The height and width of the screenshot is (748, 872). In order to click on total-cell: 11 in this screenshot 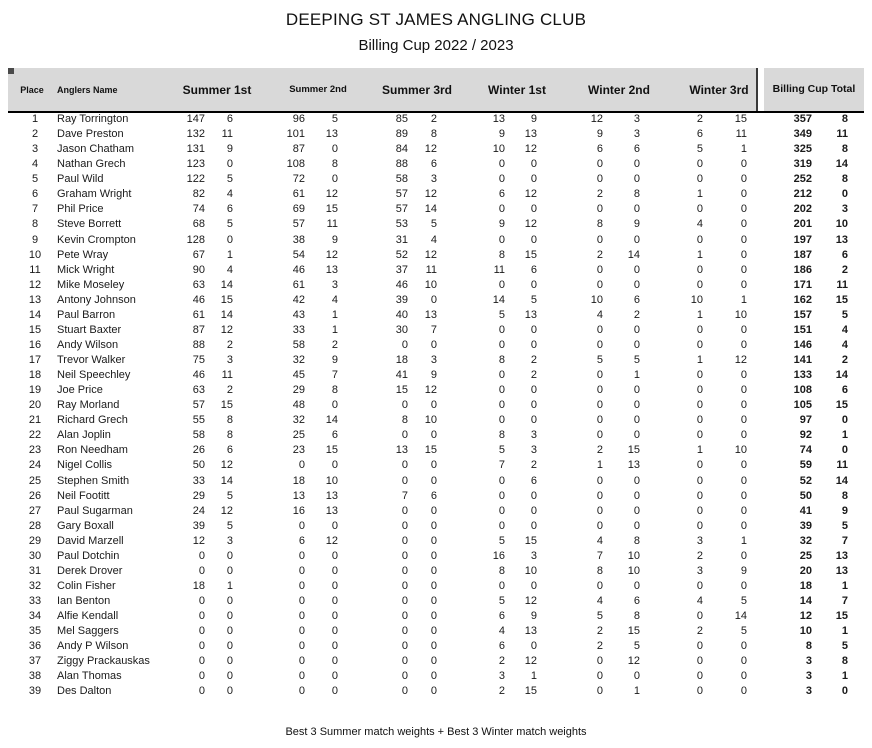, I will do `click(842, 134)`.